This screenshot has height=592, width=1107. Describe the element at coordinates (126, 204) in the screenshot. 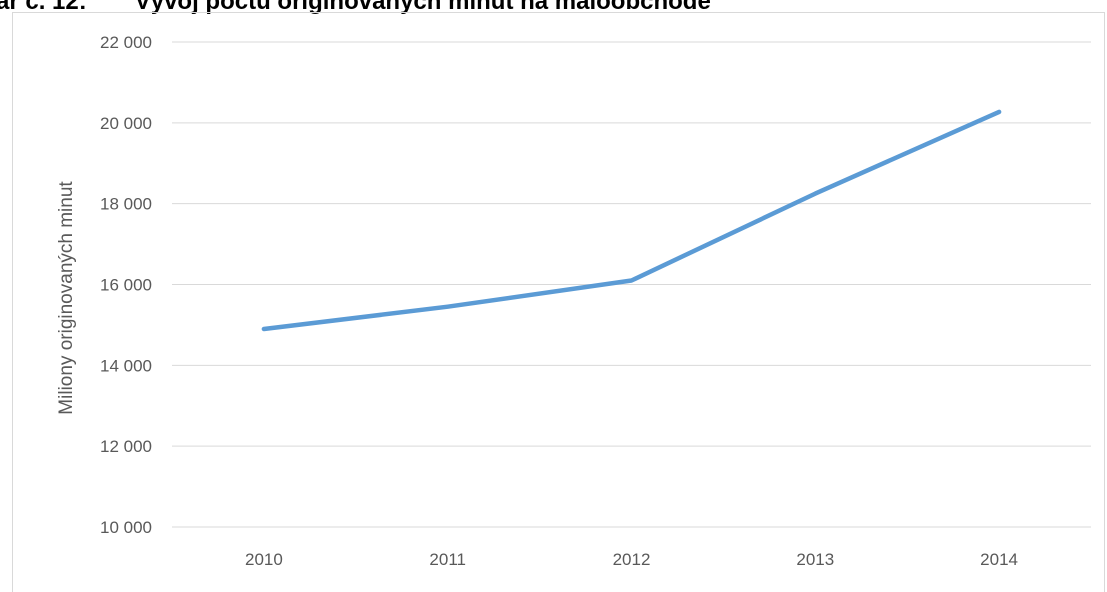

I see `y-tick-label: 18 000` at that location.